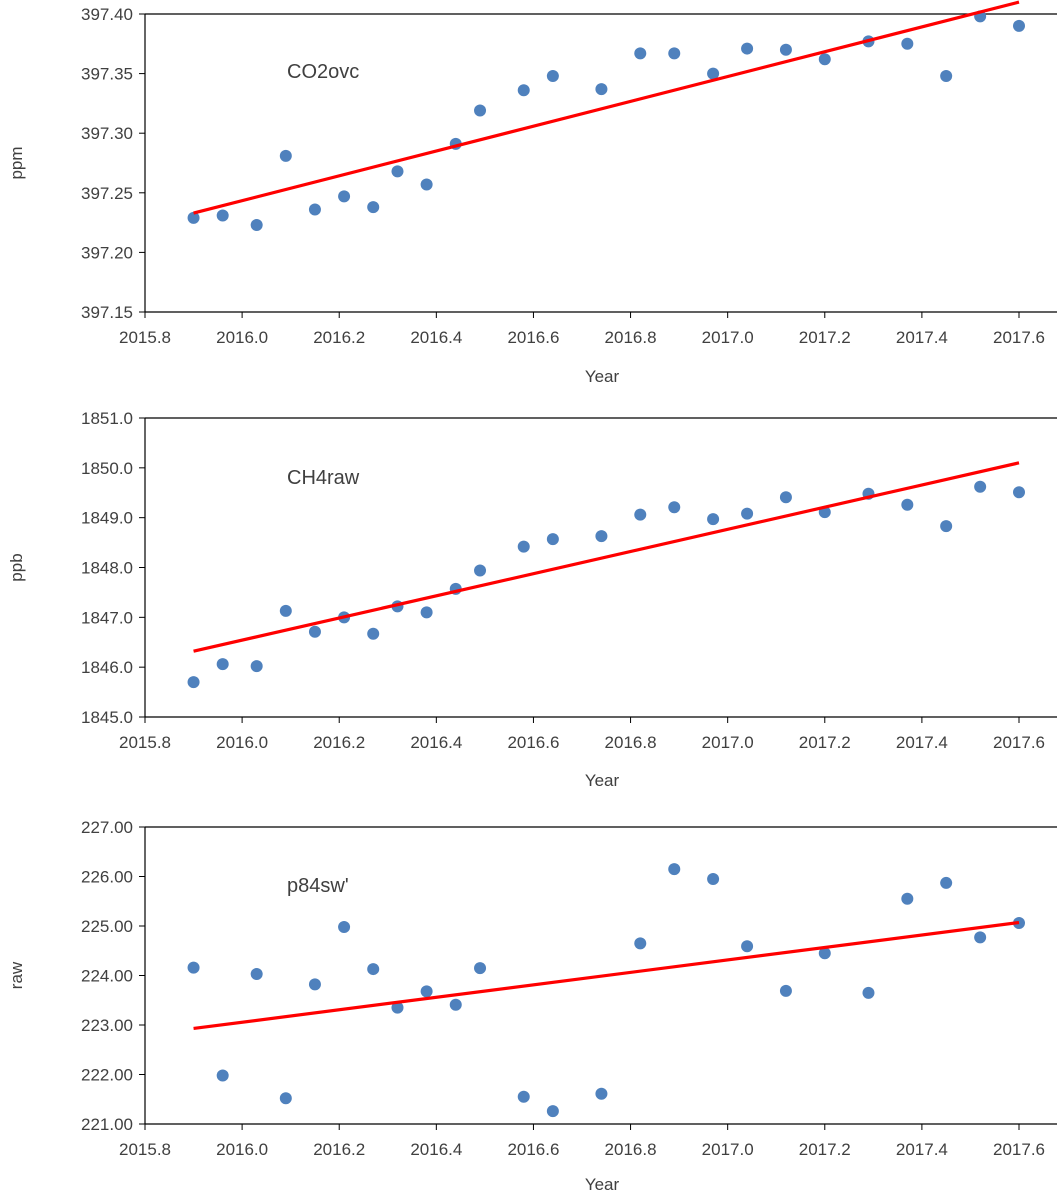 The width and height of the screenshot is (1057, 1199). I want to click on chart-1-x-tick-label: 2016.4, so click(436, 337).